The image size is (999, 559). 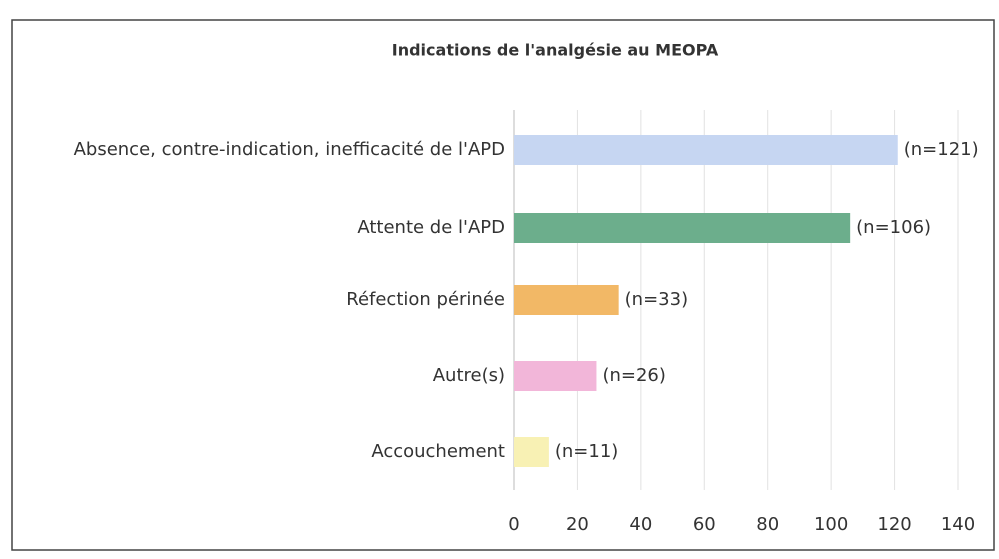 I want to click on value-label: (n=11), so click(x=586, y=451).